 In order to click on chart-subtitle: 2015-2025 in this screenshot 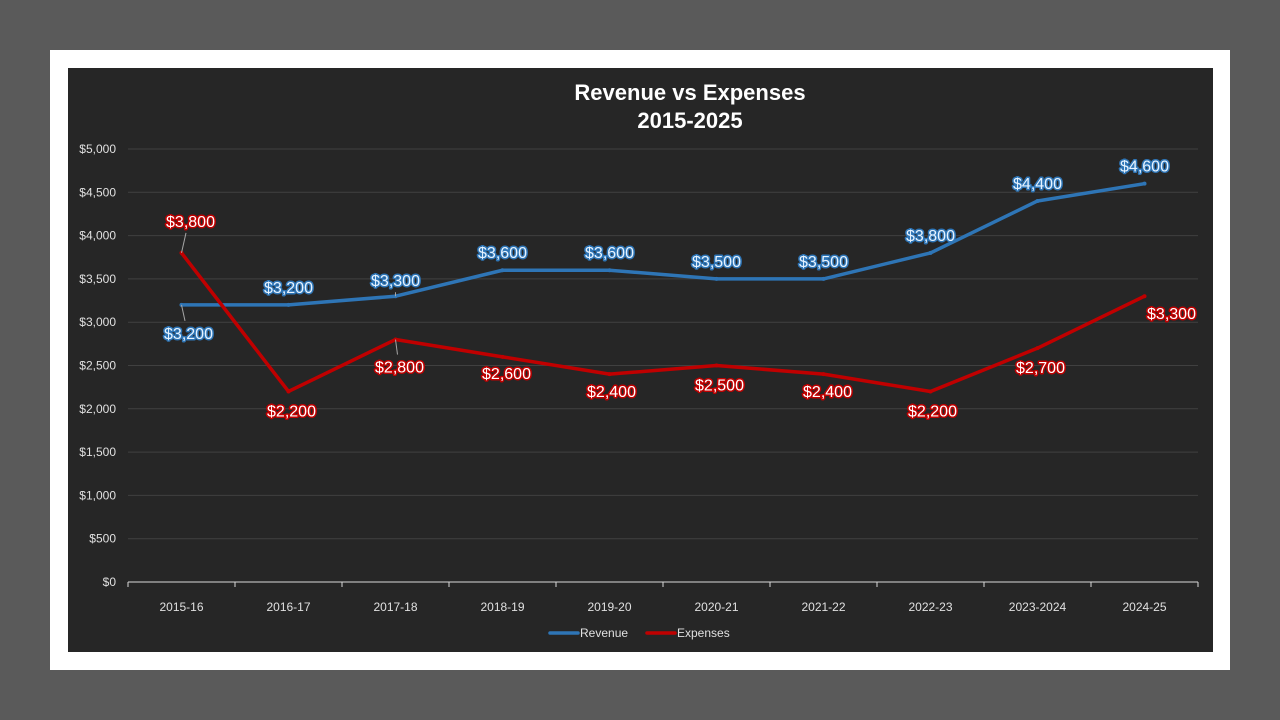, I will do `click(689, 120)`.